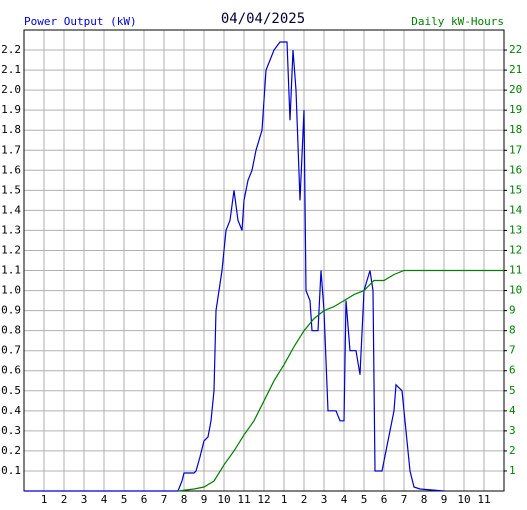 The width and height of the screenshot is (527, 510). I want to click on y-tick-label: 1.5, so click(11, 189).